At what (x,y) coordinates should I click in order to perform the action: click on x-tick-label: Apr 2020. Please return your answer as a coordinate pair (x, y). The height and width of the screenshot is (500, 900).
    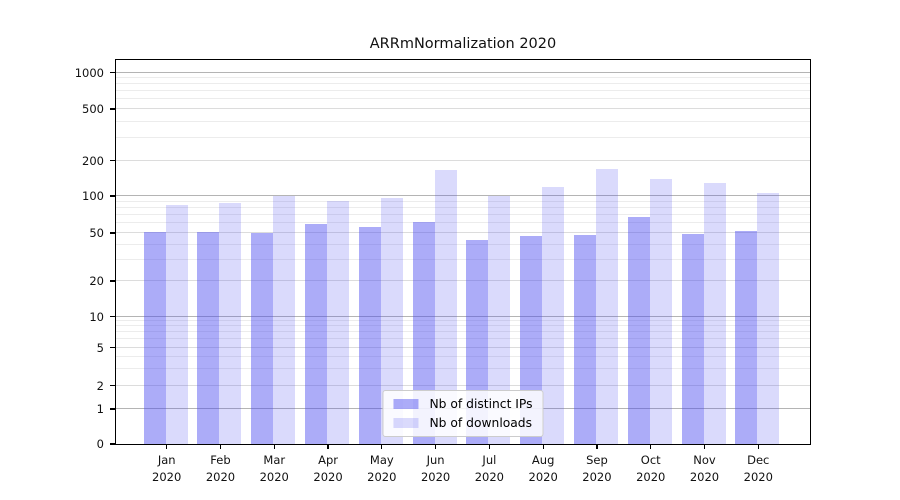
    Looking at the image, I should click on (328, 469).